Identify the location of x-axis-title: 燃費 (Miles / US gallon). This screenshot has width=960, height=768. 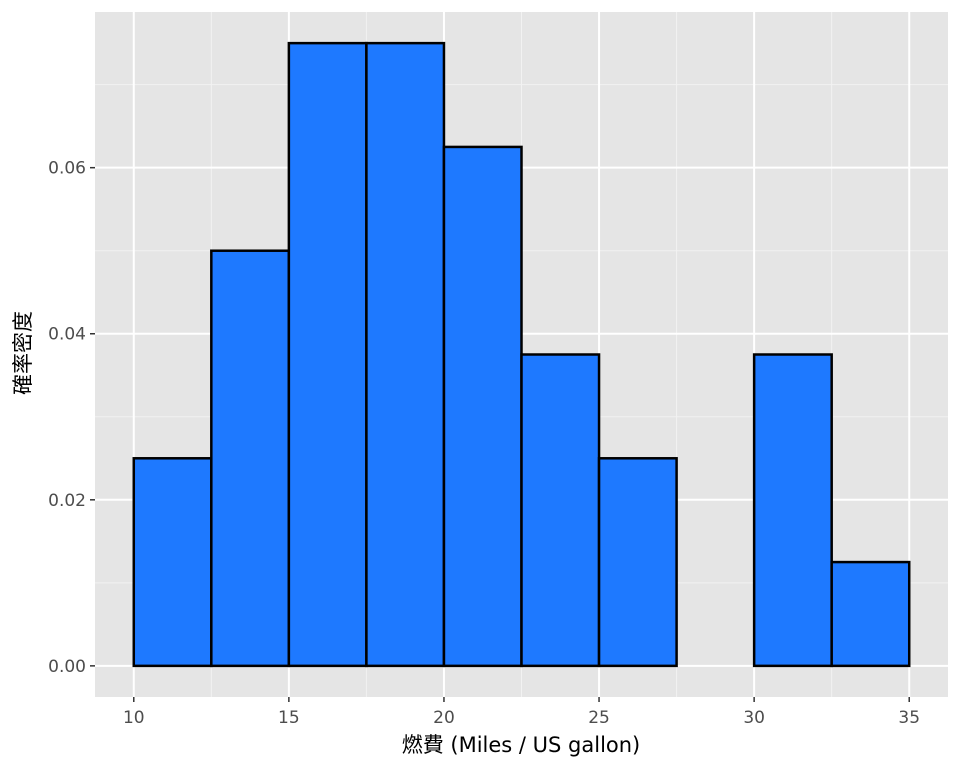
(521, 745).